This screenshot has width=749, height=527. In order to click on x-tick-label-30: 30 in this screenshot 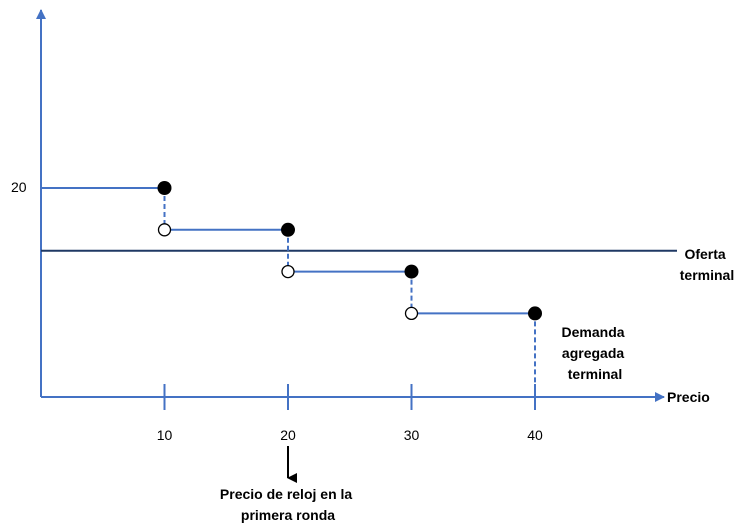, I will do `click(412, 435)`.